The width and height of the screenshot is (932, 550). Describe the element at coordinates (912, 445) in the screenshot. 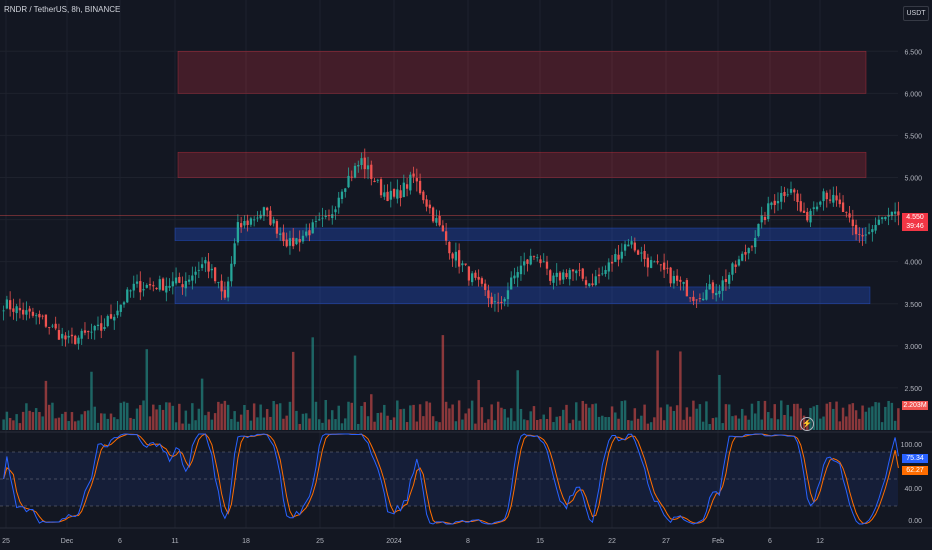

I see `stoch-tick-0: 100.00` at that location.